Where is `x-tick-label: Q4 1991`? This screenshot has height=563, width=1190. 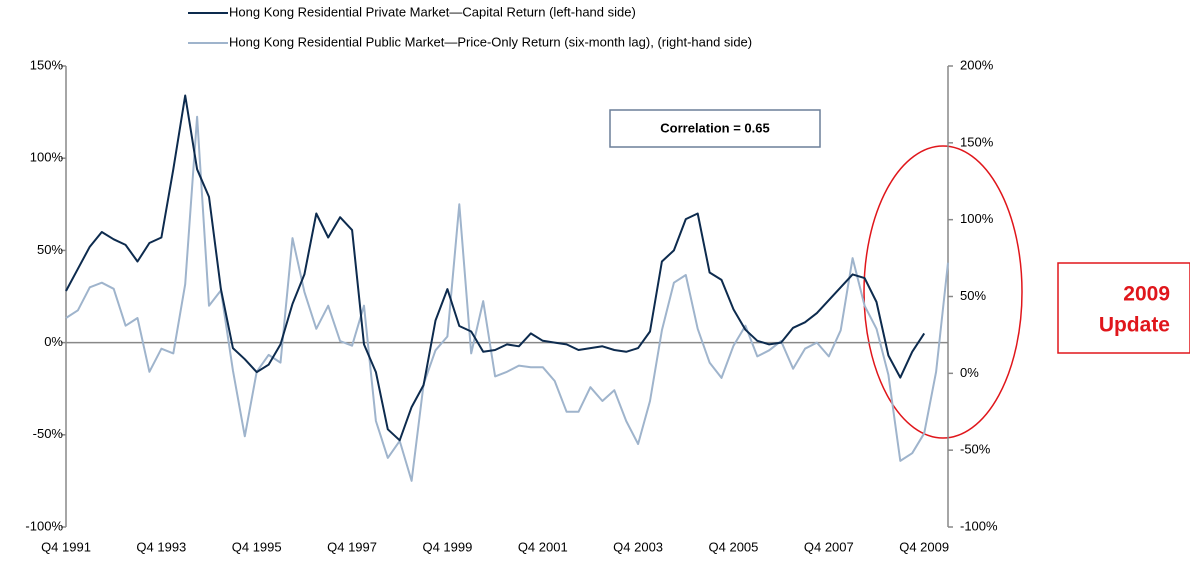 x-tick-label: Q4 1991 is located at coordinates (66, 546).